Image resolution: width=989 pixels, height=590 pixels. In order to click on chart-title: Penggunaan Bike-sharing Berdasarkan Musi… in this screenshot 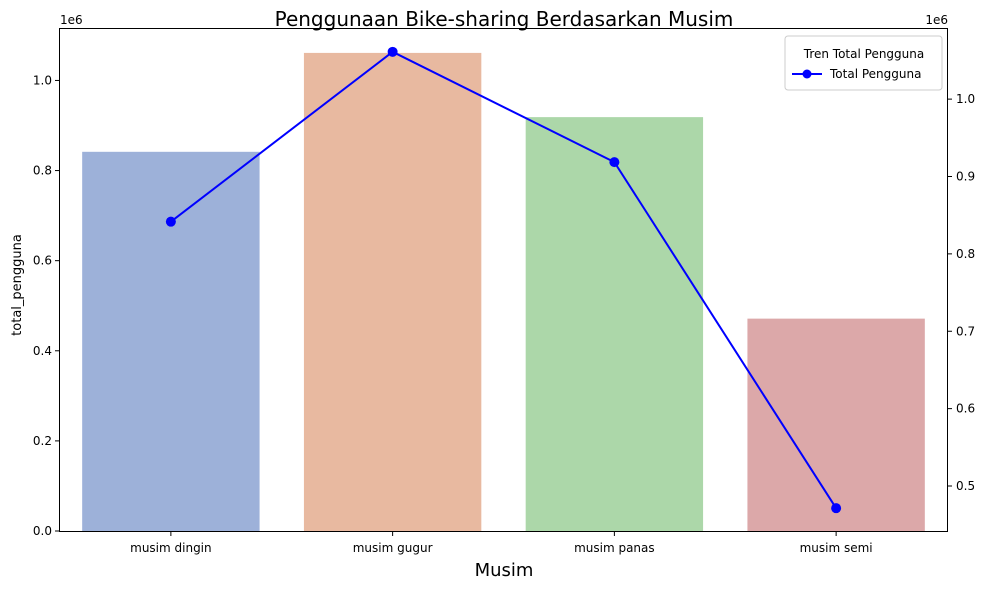, I will do `click(504, 19)`.